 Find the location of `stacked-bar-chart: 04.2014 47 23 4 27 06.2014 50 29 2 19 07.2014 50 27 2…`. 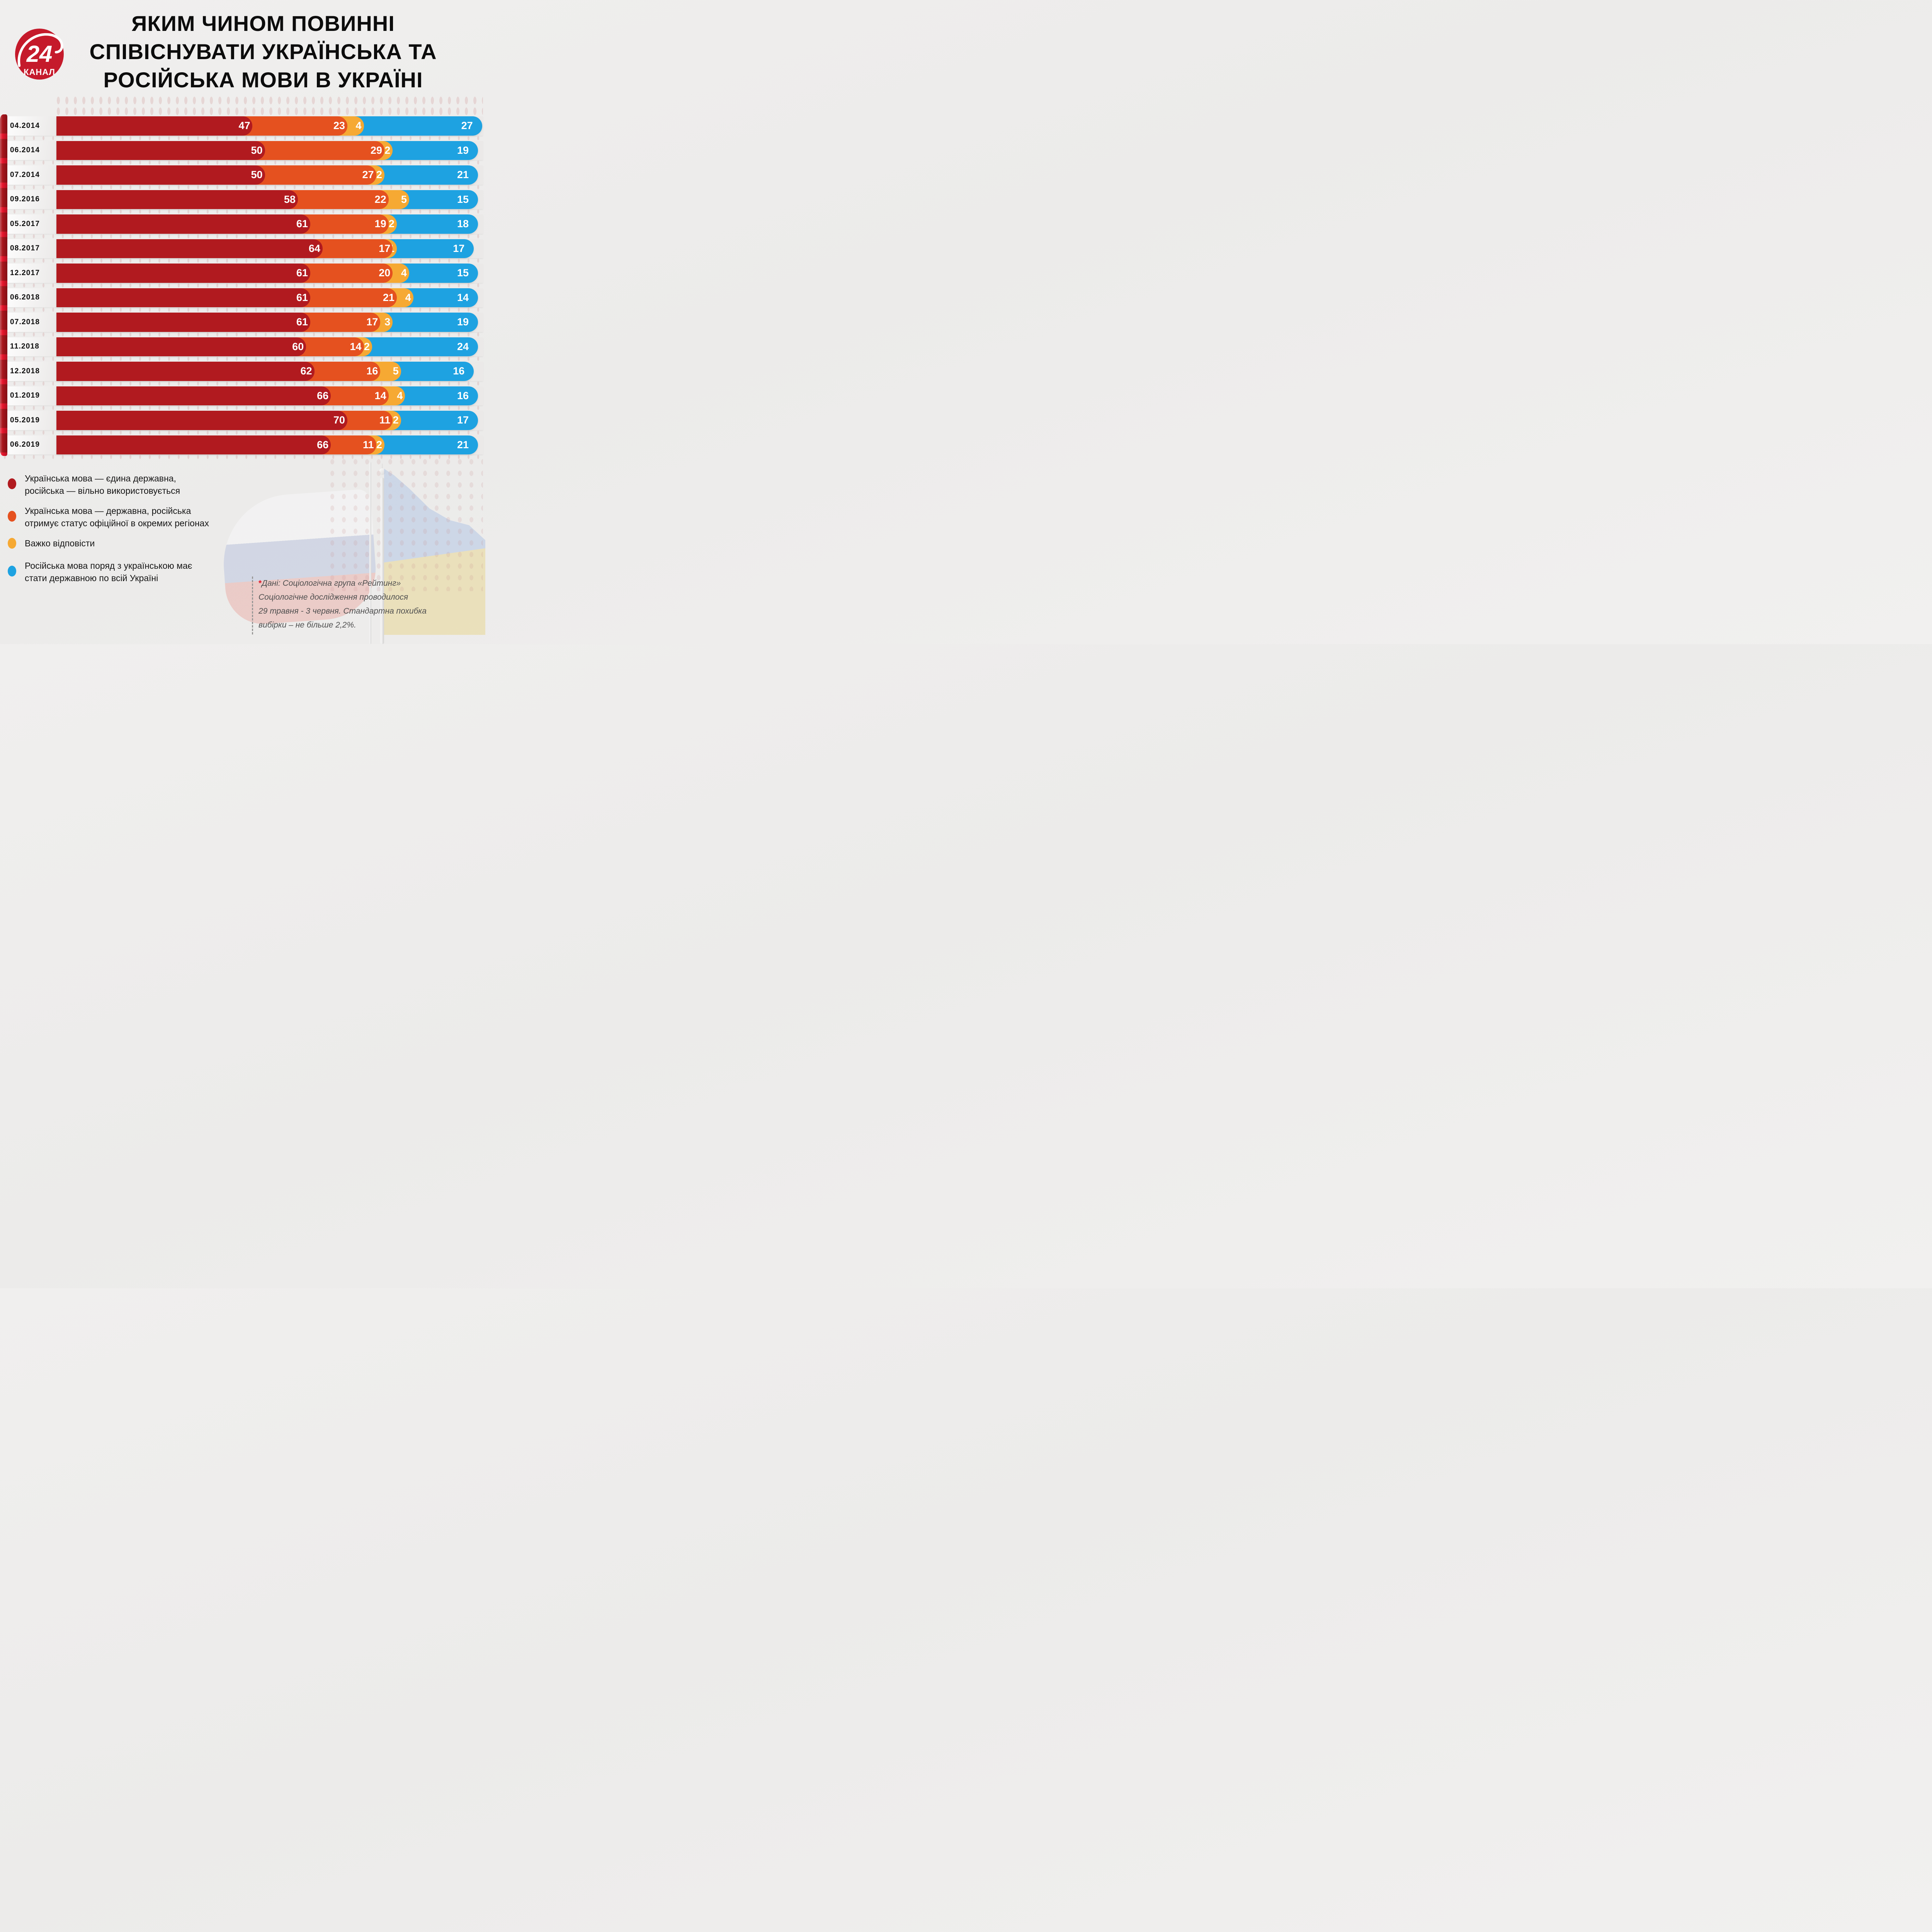

stacked-bar-chart: 04.2014 47 23 4 27 06.2014 50 29 2 19 07.2014 50 27 2… is located at coordinates (241, 287).